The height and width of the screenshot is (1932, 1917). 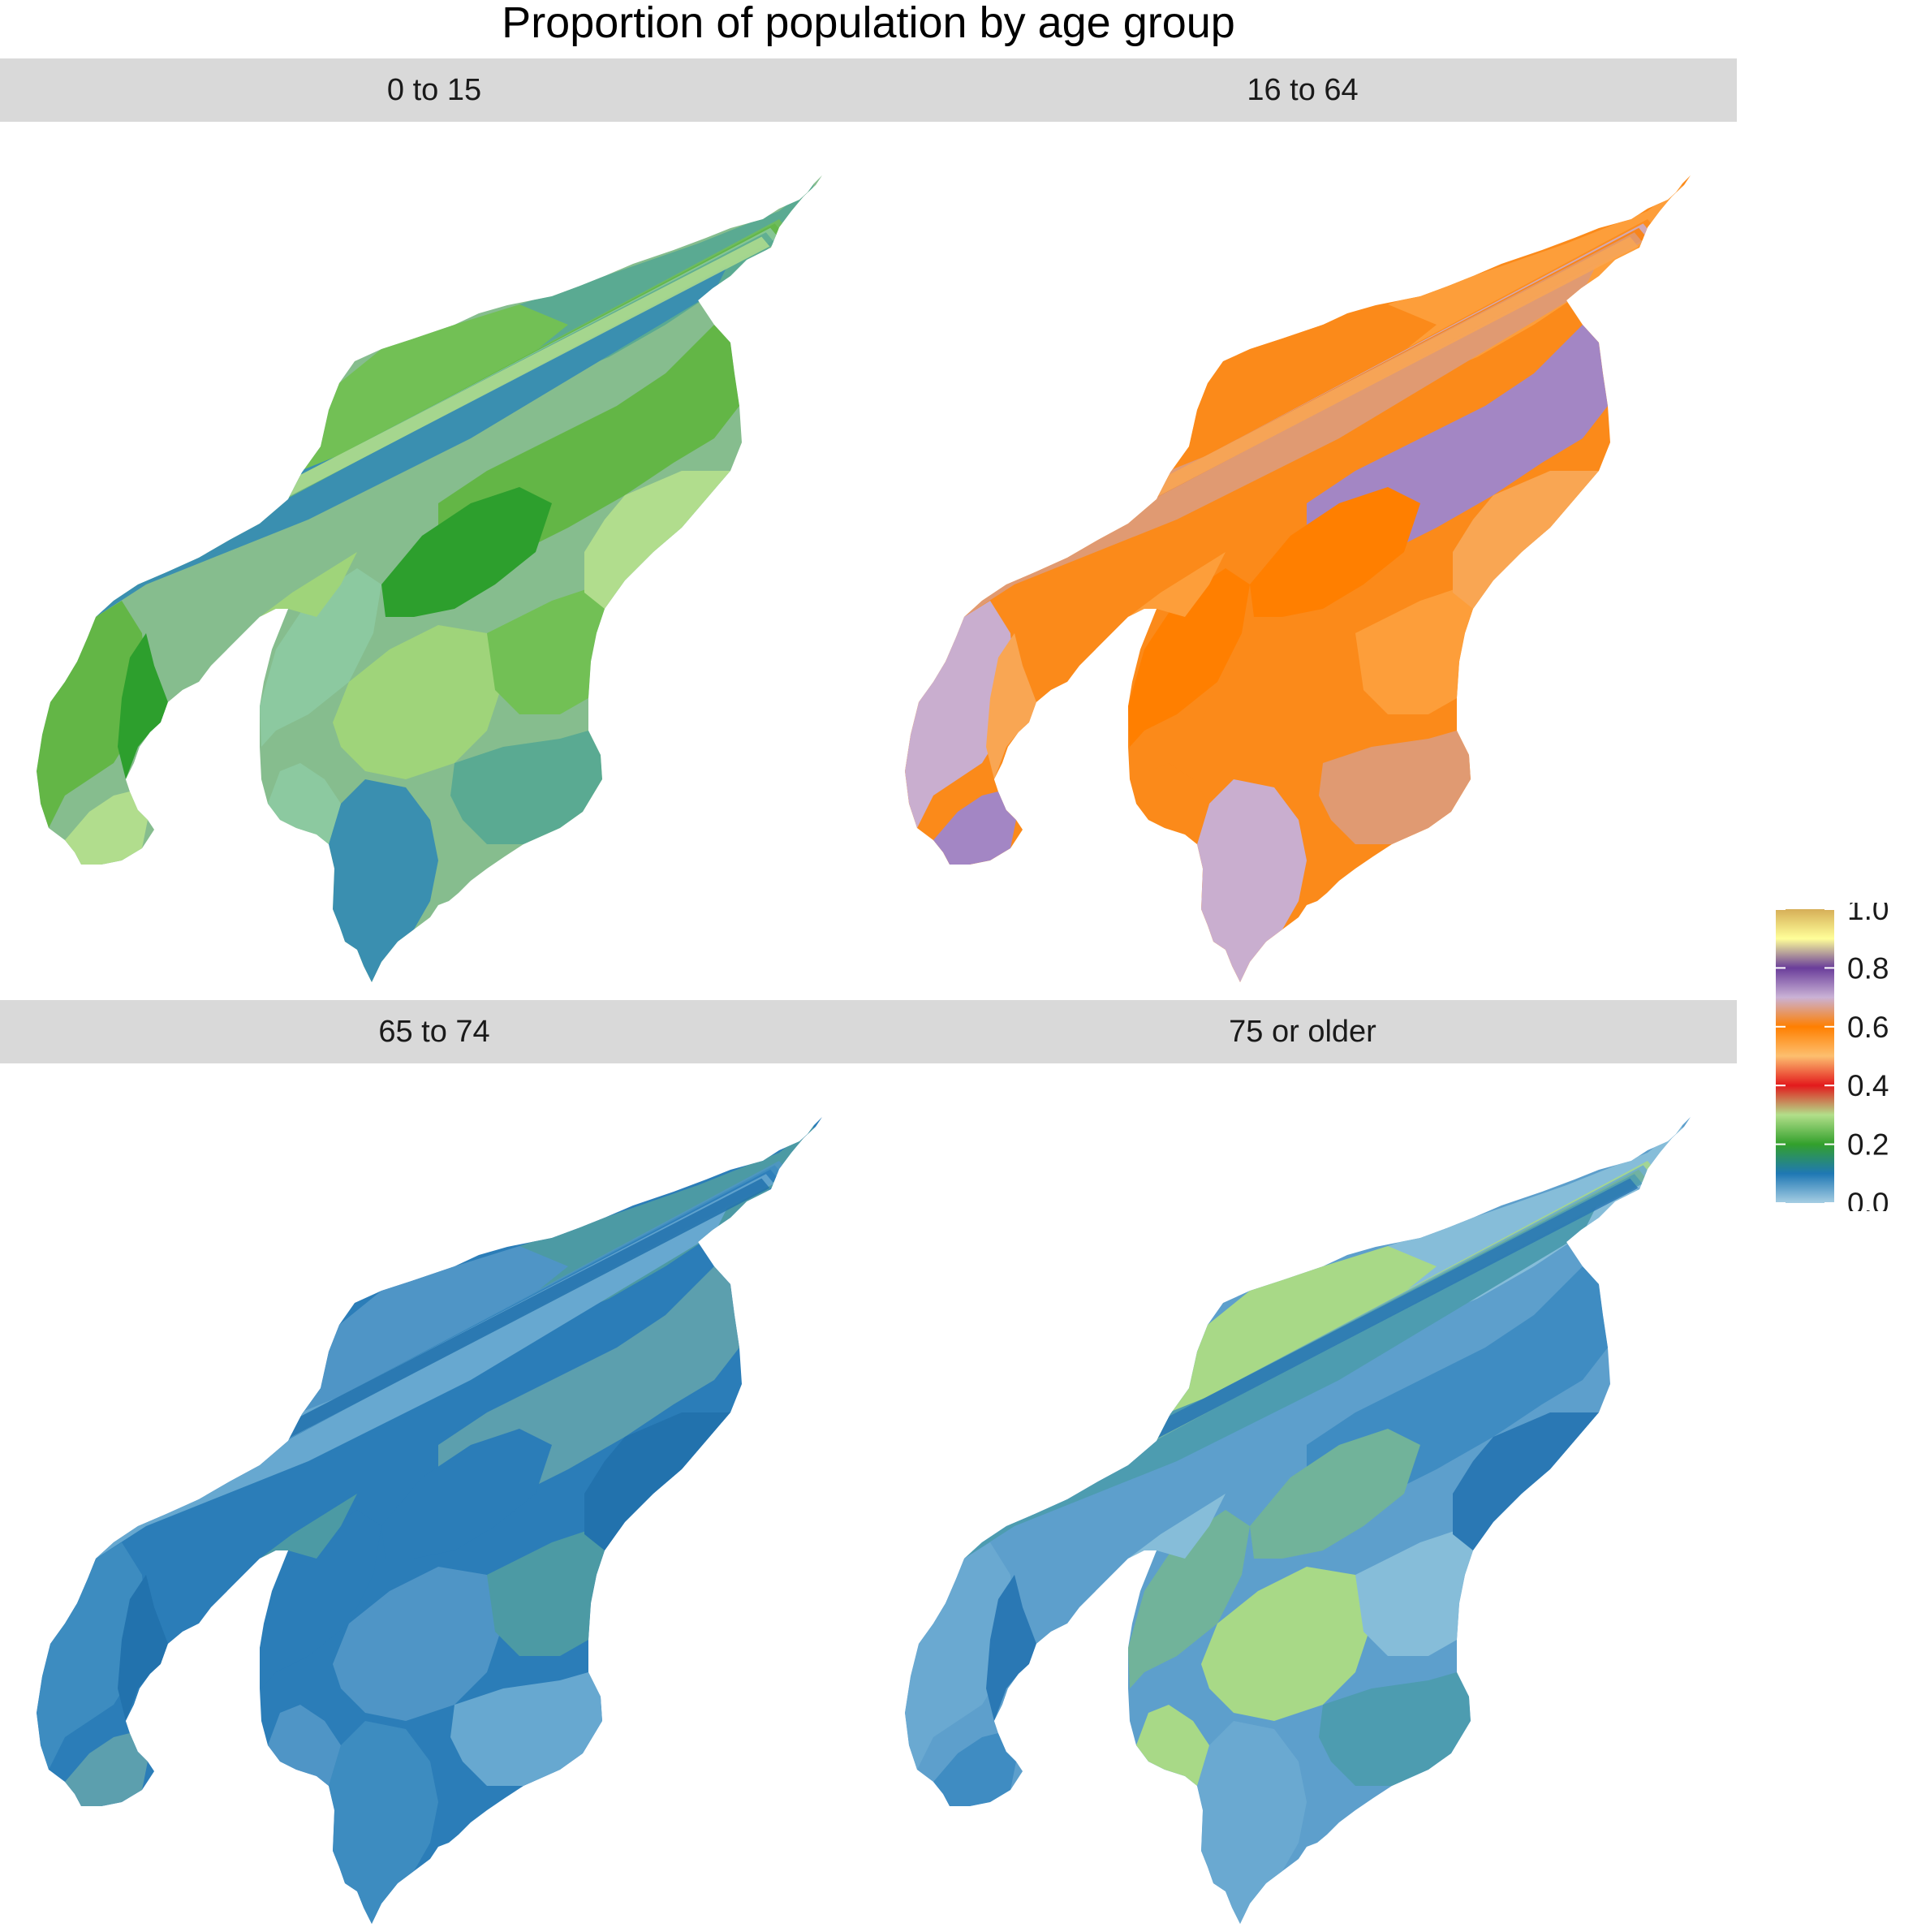 I want to click on legend-tick-label: 1.0, so click(x=1868, y=914).